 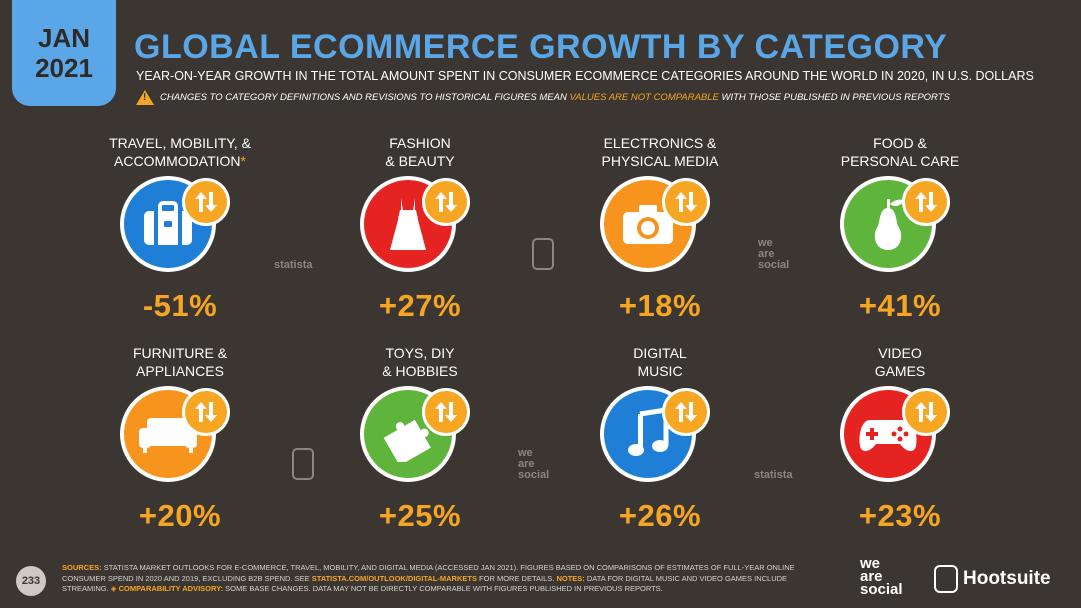 I want to click on sources-label: SOURCES:, so click(x=82, y=567).